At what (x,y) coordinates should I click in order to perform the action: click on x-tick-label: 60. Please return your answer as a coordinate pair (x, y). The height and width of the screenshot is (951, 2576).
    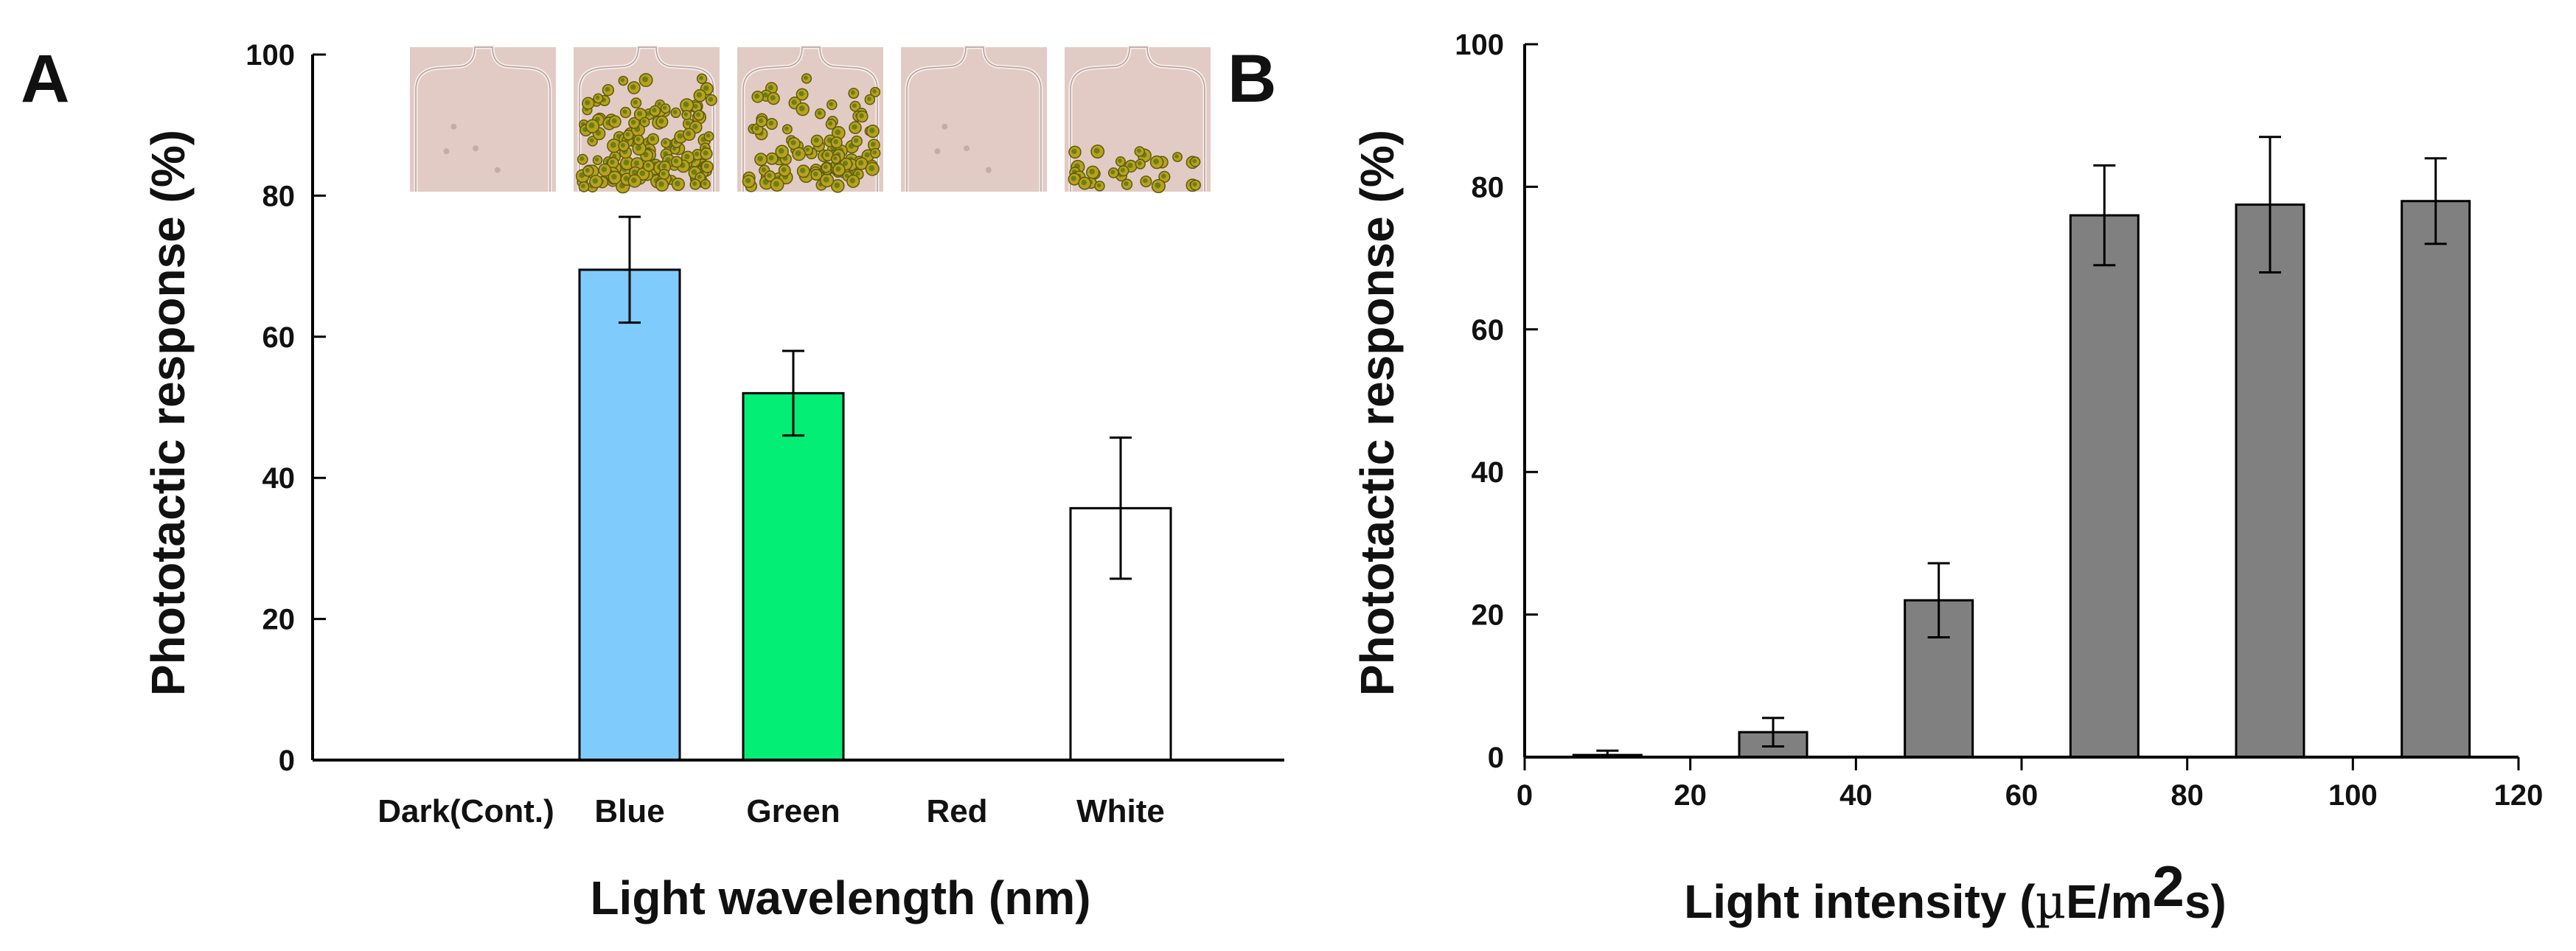
    Looking at the image, I should click on (2022, 795).